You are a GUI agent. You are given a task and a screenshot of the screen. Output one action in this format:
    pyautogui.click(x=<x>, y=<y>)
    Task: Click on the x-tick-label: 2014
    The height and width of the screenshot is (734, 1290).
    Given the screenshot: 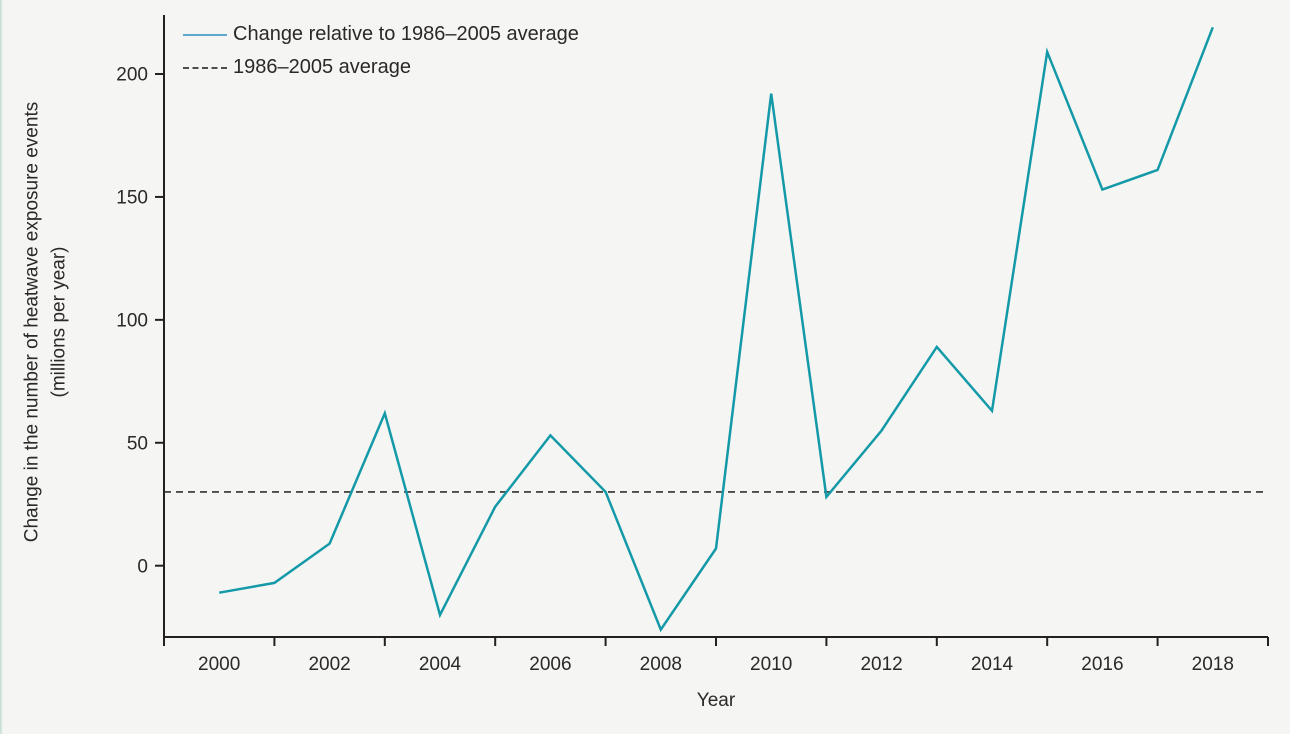 What is the action you would take?
    pyautogui.click(x=992, y=664)
    